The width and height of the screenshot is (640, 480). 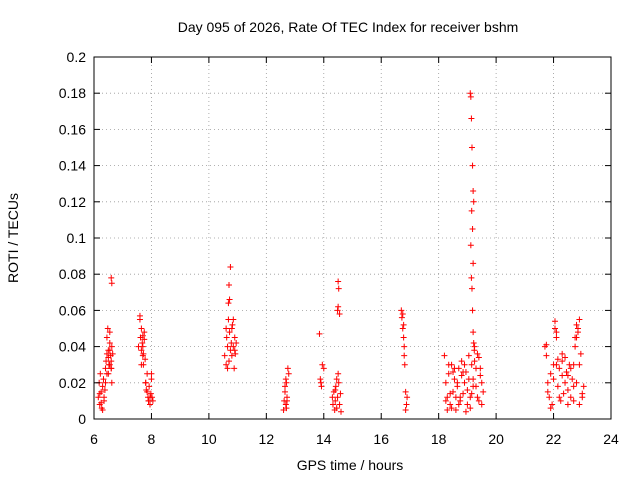 What do you see at coordinates (82, 419) in the screenshot?
I see `y-tick-label: 0` at bounding box center [82, 419].